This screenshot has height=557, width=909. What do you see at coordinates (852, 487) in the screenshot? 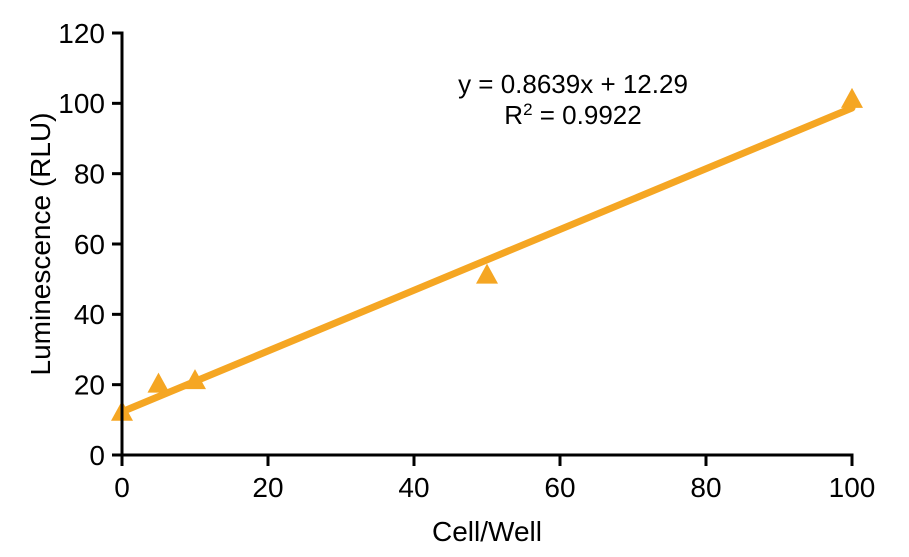
I see `x-tick-label: 100` at bounding box center [852, 487].